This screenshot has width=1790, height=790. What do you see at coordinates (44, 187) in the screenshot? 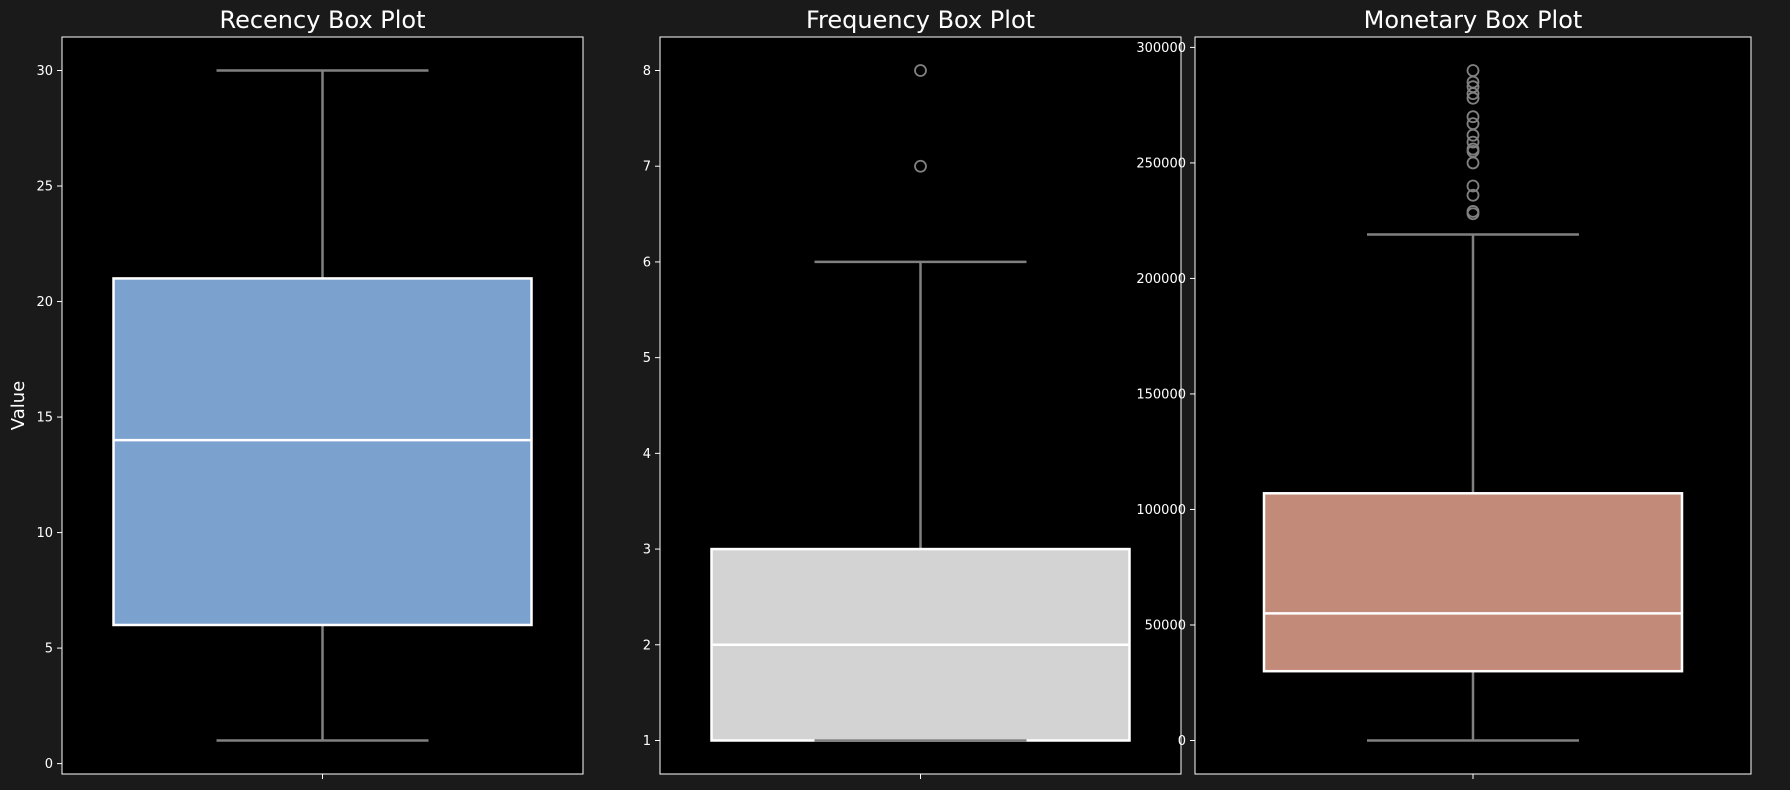
I see `y-tick-label-recency: 25` at bounding box center [44, 187].